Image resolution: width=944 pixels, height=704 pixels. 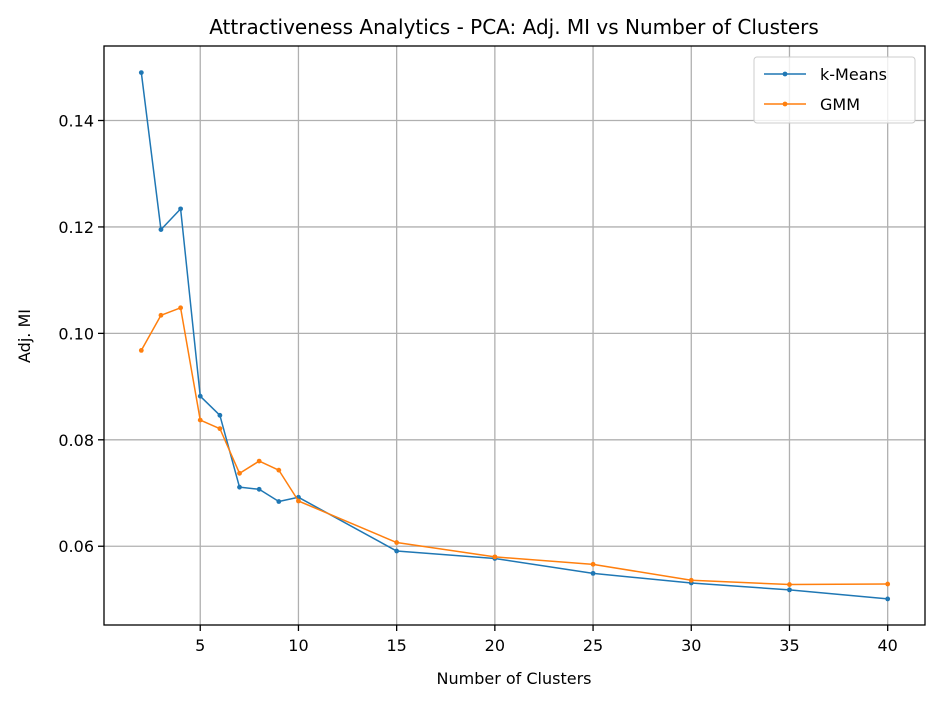 What do you see at coordinates (546, 640) in the screenshot?
I see `x-axis-ticks: 5 10 15 20 25 30 35 40` at bounding box center [546, 640].